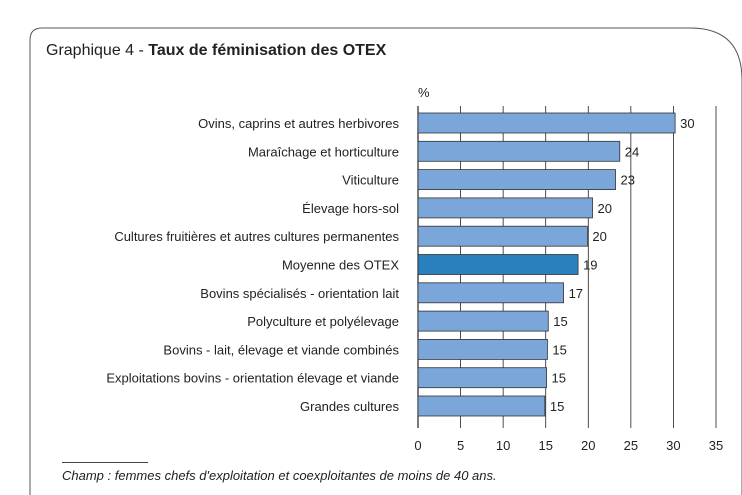  Describe the element at coordinates (105, 462) in the screenshot. I see `footnote-rule` at that location.